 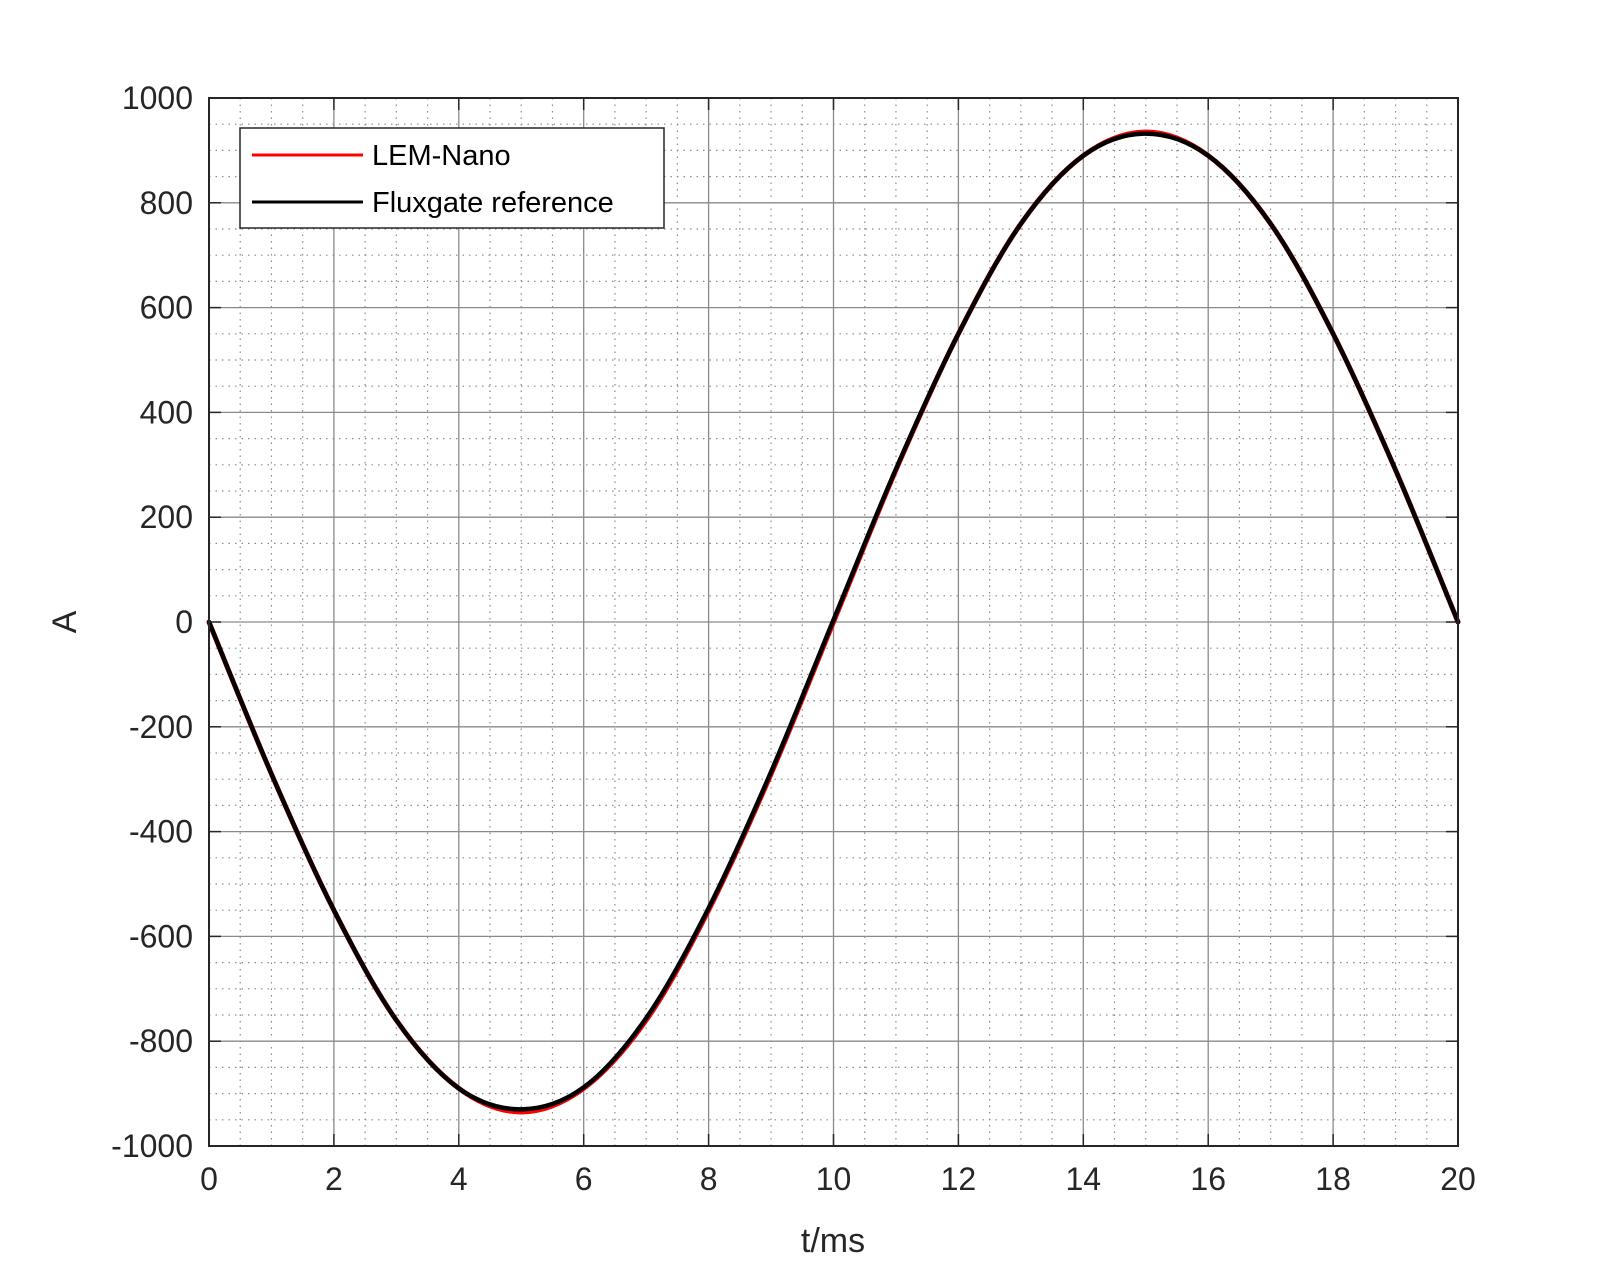 I want to click on y-tick-label: -1000, so click(x=152, y=1146).